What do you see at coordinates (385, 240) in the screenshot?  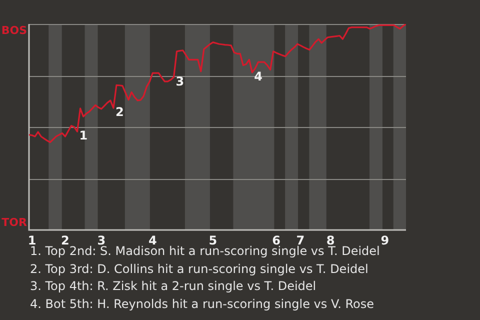 I see `x-tick-label: 9` at bounding box center [385, 240].